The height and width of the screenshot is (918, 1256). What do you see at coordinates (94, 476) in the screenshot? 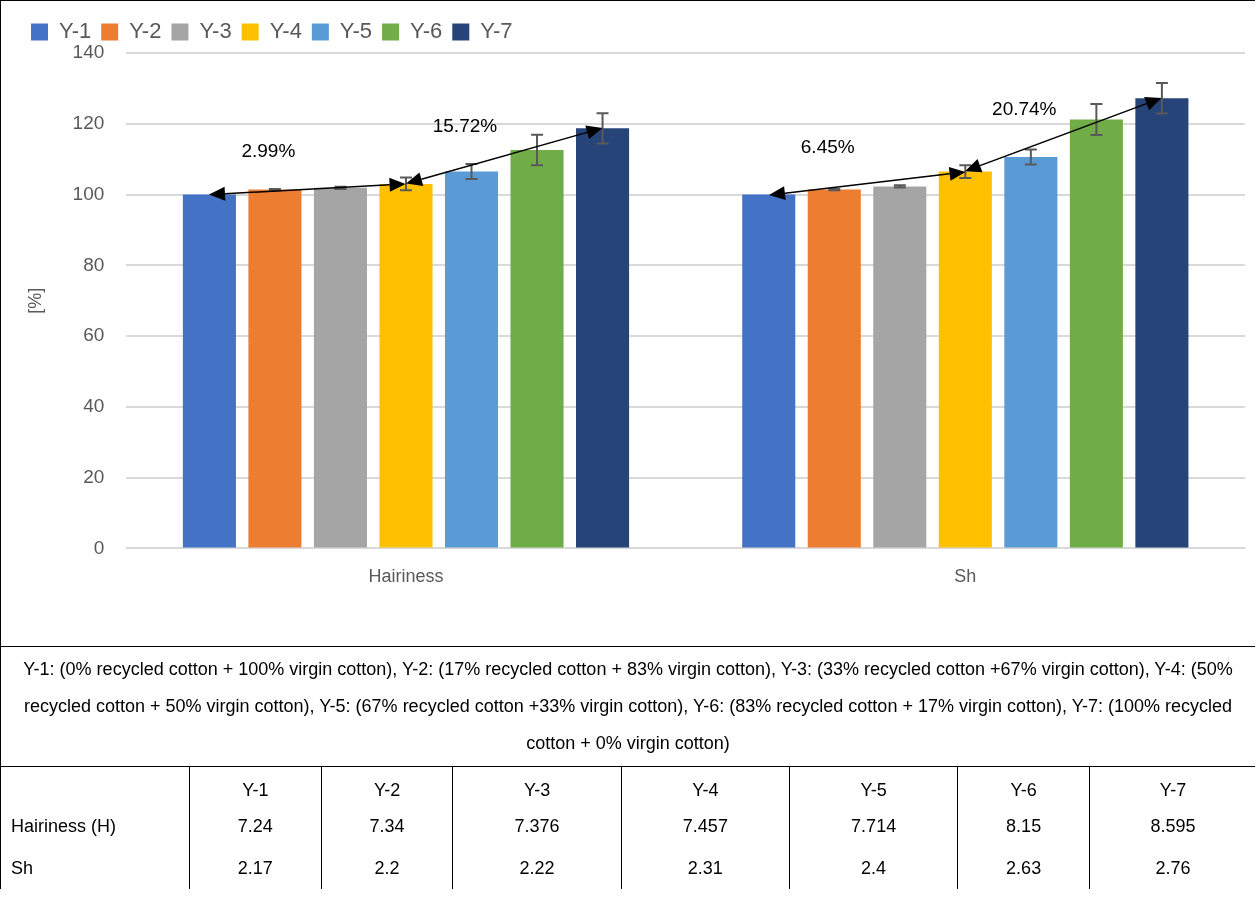
I see `y-tick-label: 20` at bounding box center [94, 476].